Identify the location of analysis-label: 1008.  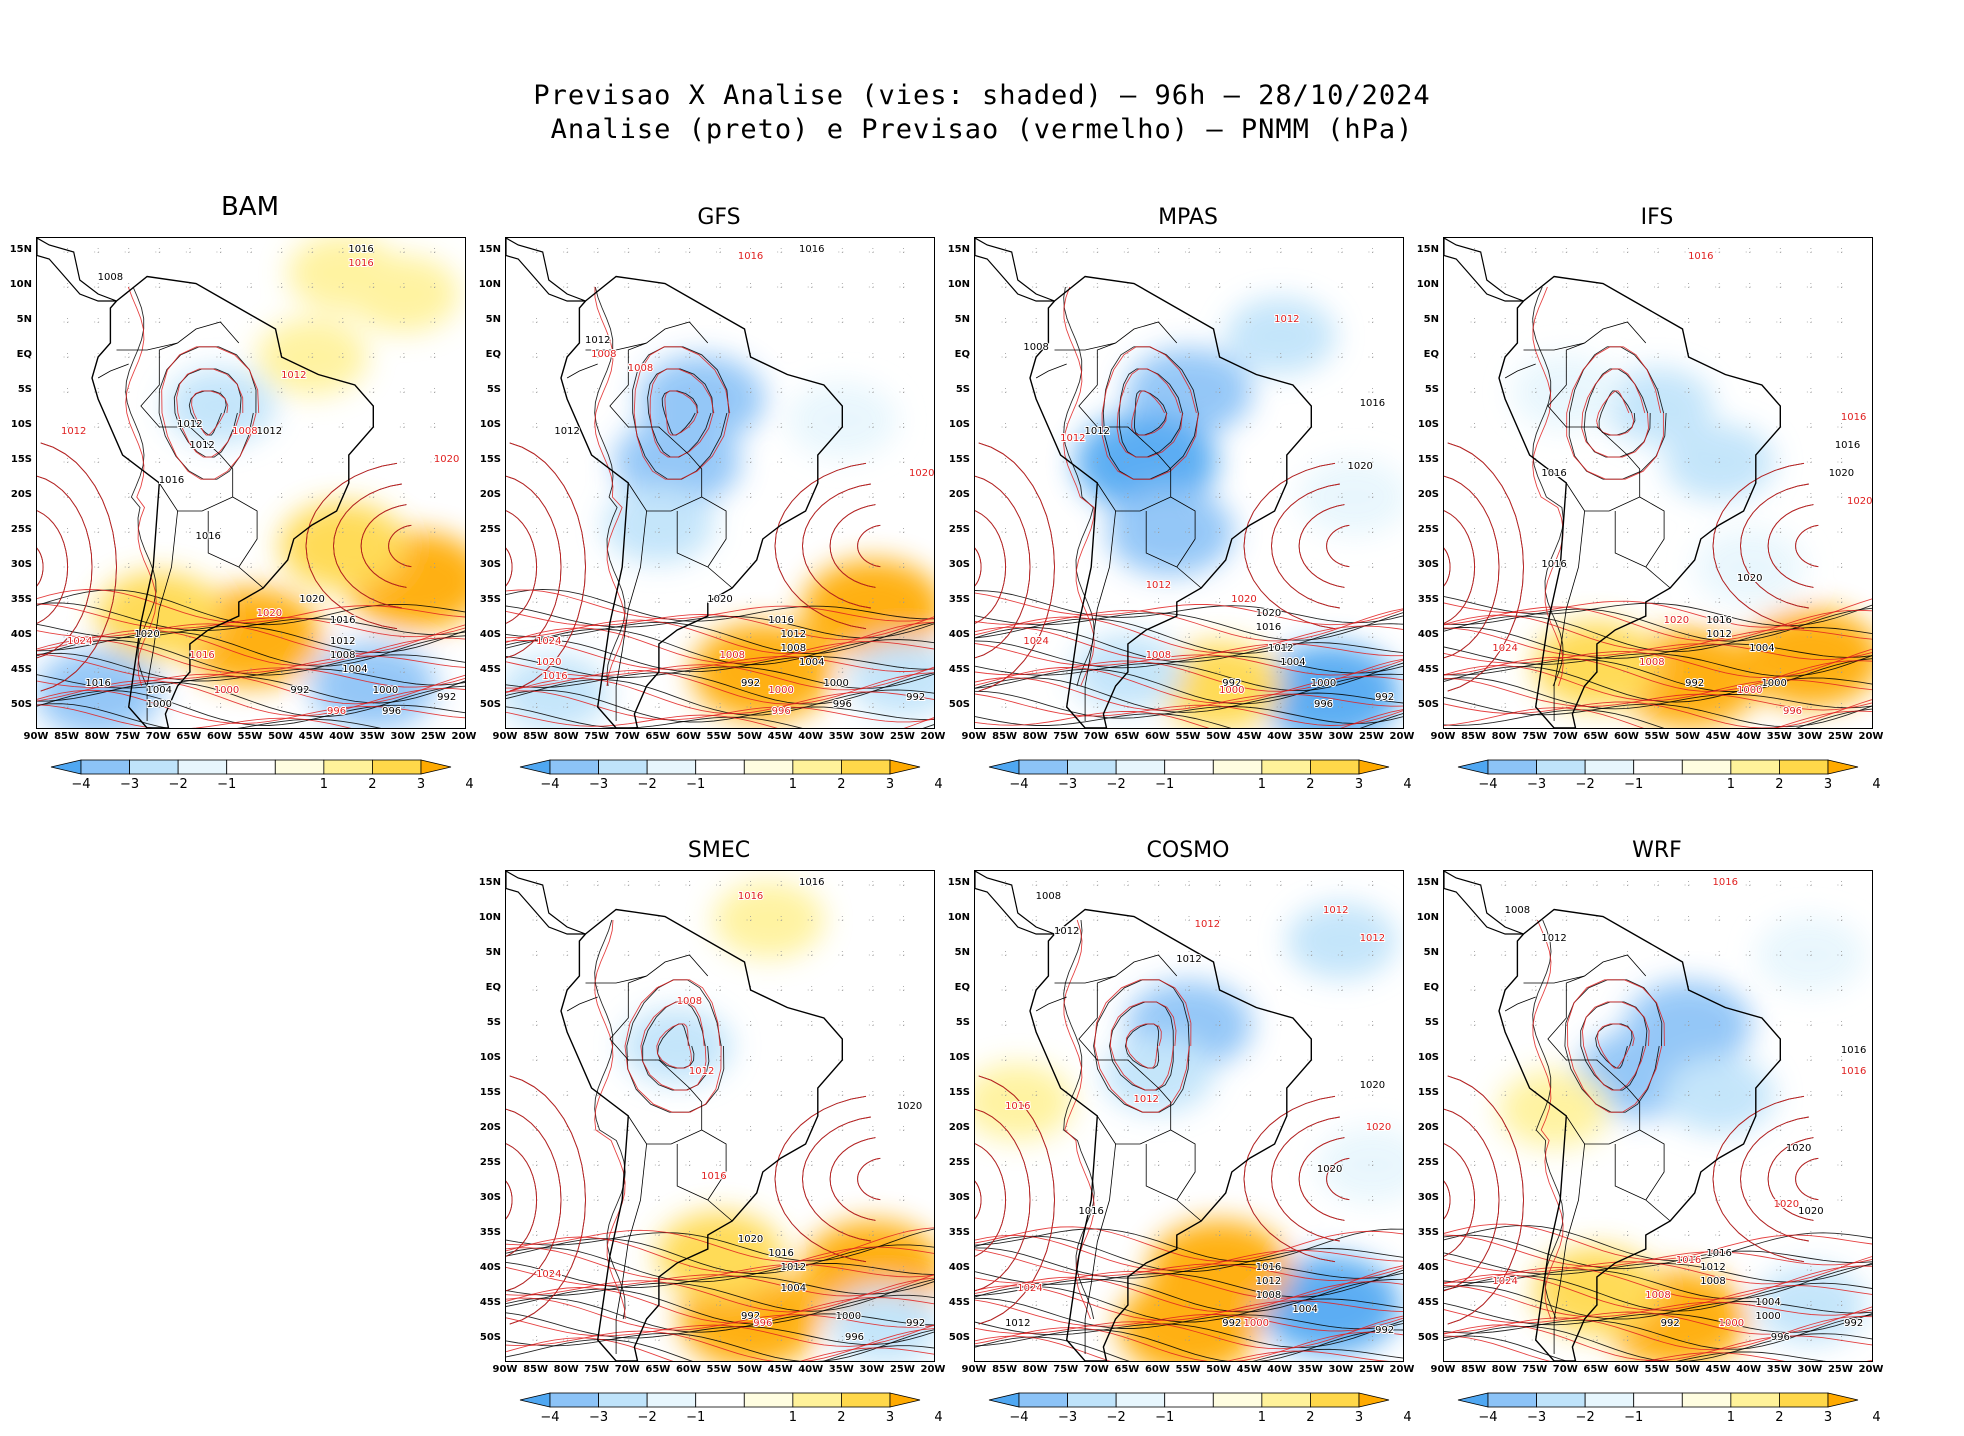
(342, 655).